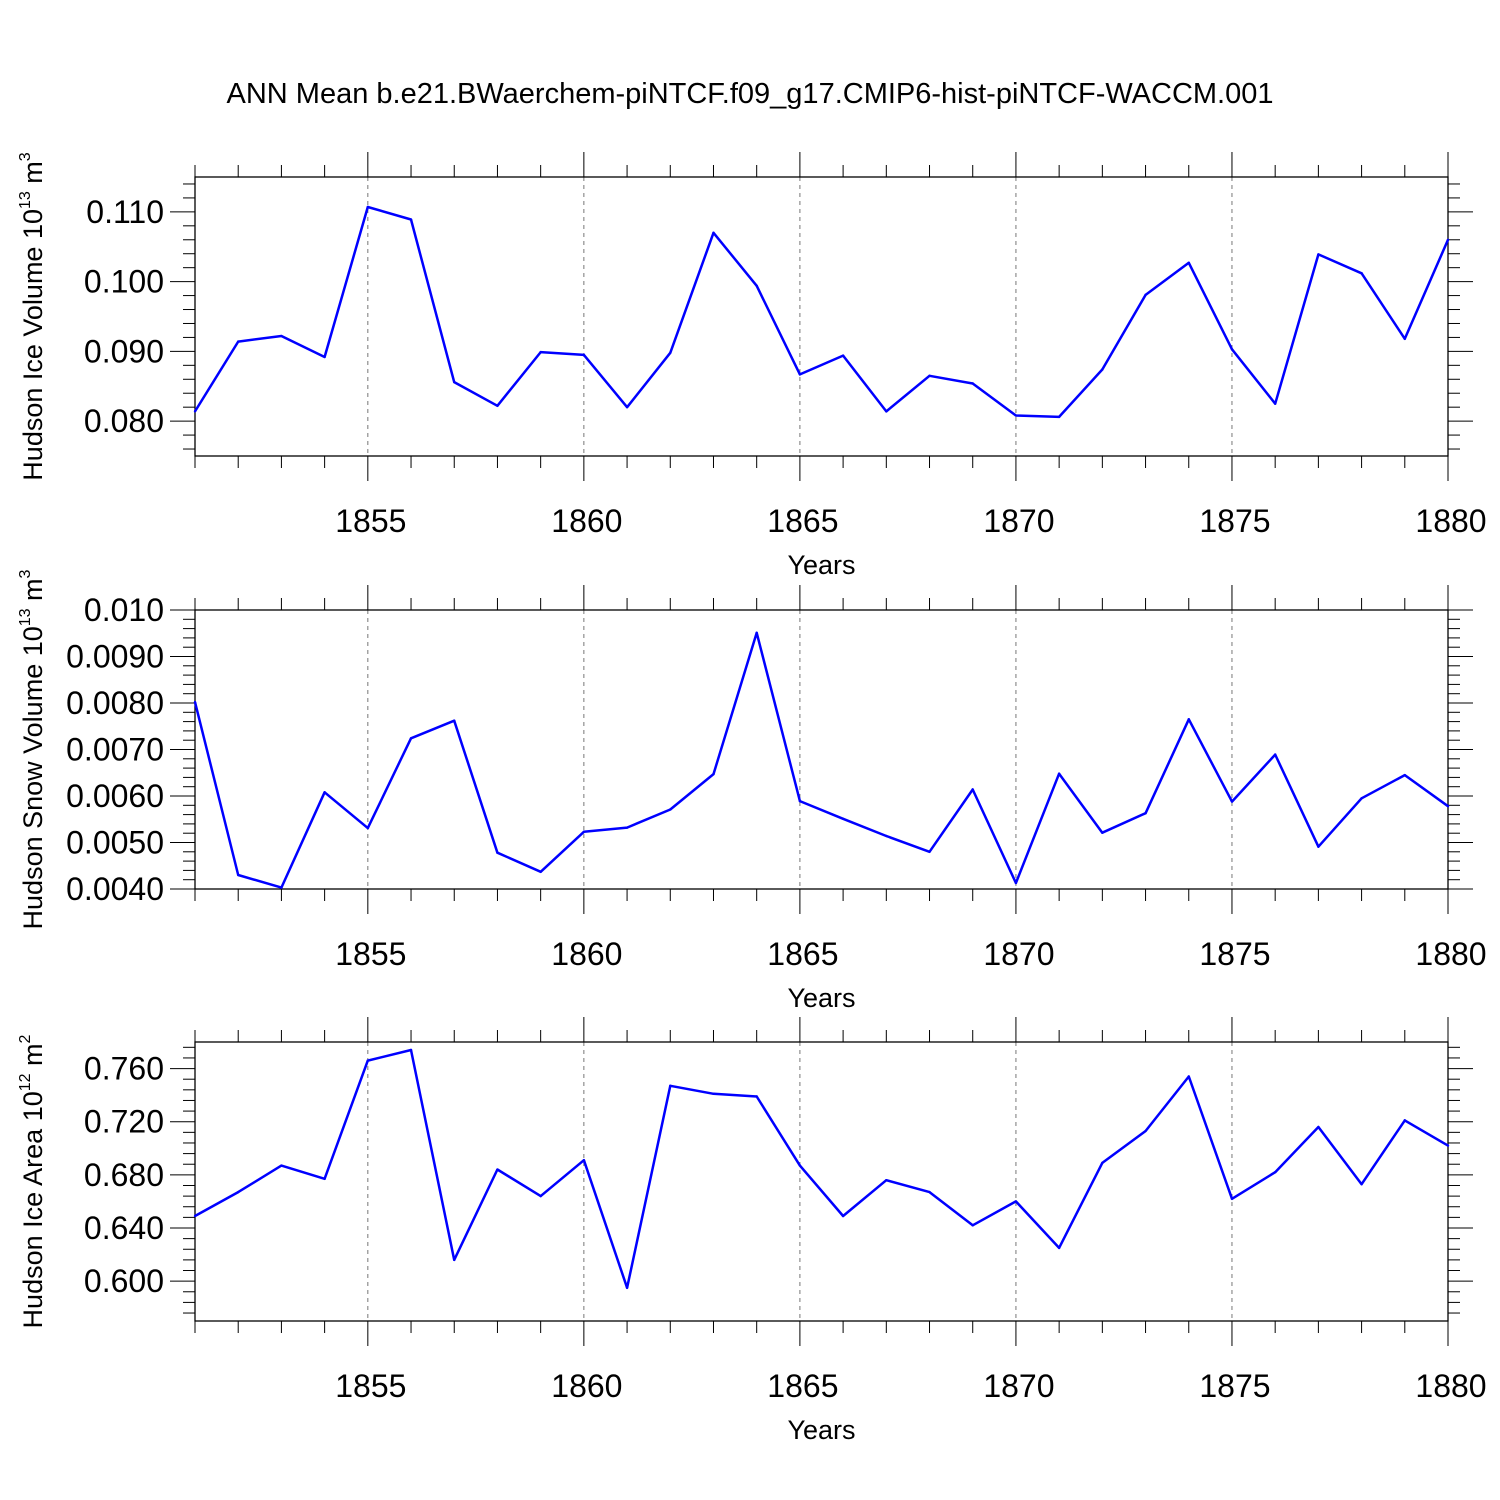 Image resolution: width=1500 pixels, height=1500 pixels. What do you see at coordinates (124, 1069) in the screenshot?
I see `y-tick-label: 0.760` at bounding box center [124, 1069].